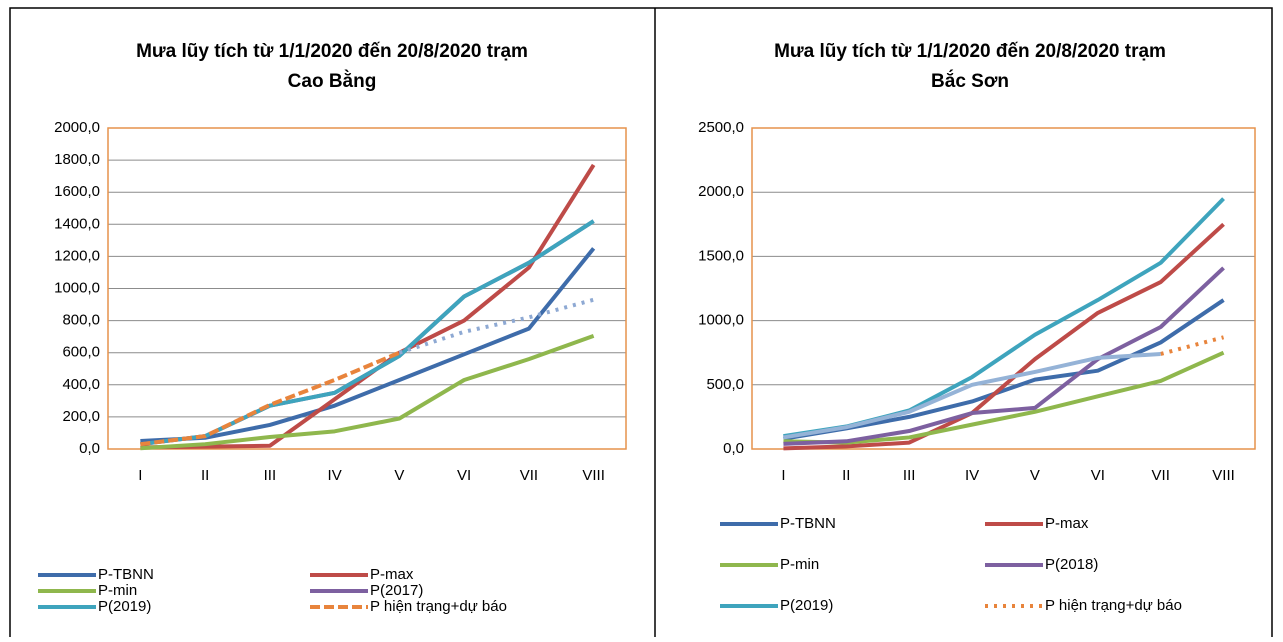 The image size is (1283, 642). Describe the element at coordinates (721, 255) in the screenshot. I see `y-tick-label: 1500,0` at that location.